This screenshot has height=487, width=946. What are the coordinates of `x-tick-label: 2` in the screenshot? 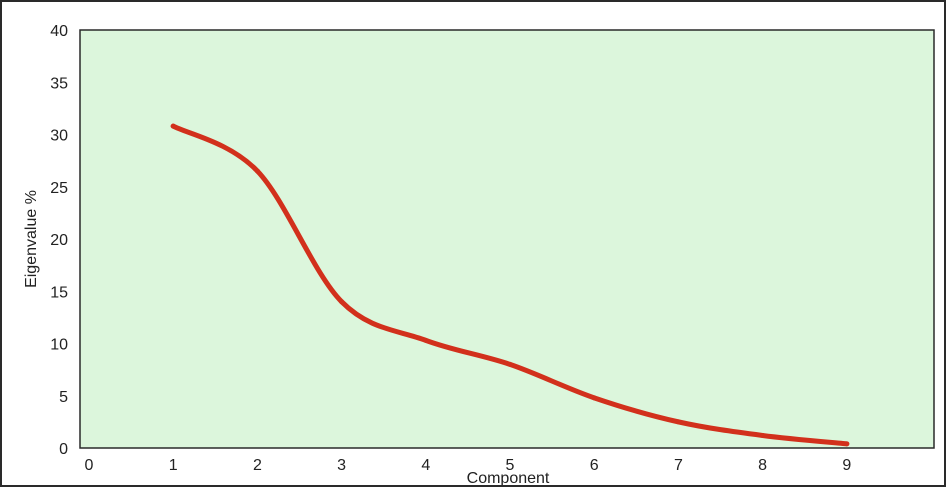 It's located at (257, 465).